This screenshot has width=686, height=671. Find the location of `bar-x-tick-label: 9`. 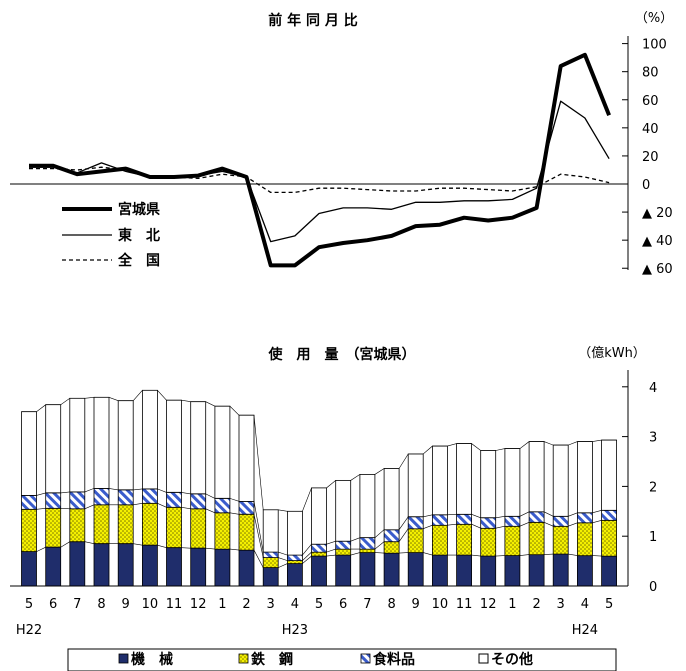

bar-x-tick-label: 9 is located at coordinates (126, 604).